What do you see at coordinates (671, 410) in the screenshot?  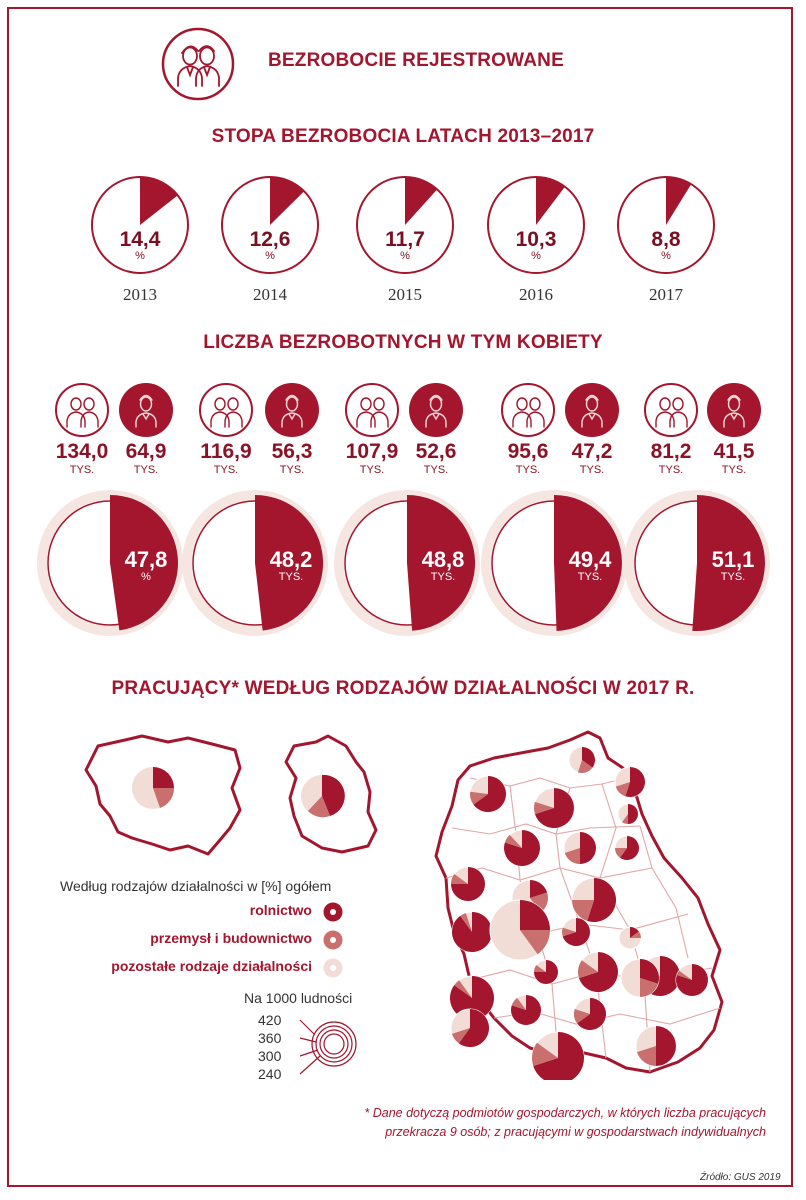 I see `people-pair-icon-2017` at bounding box center [671, 410].